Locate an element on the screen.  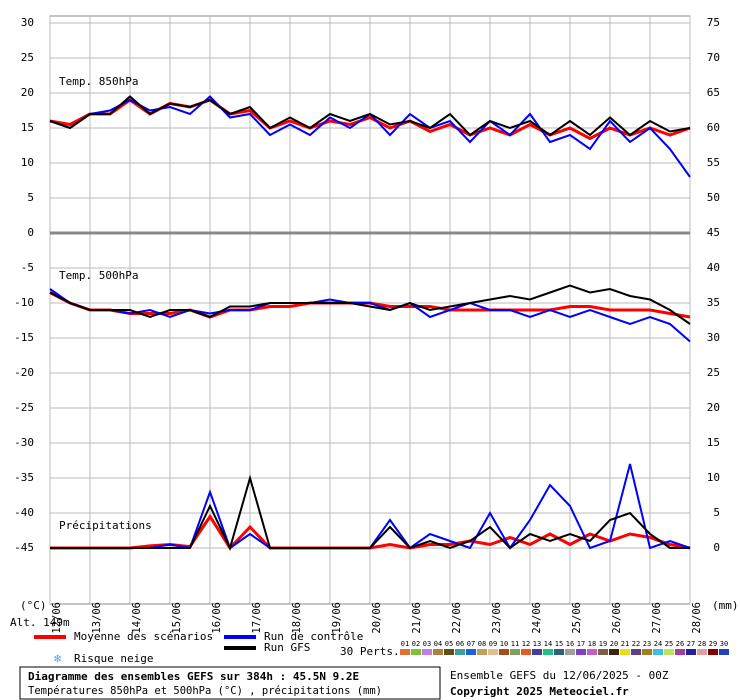
perturbation-label: 15 is located at coordinates (559, 644).